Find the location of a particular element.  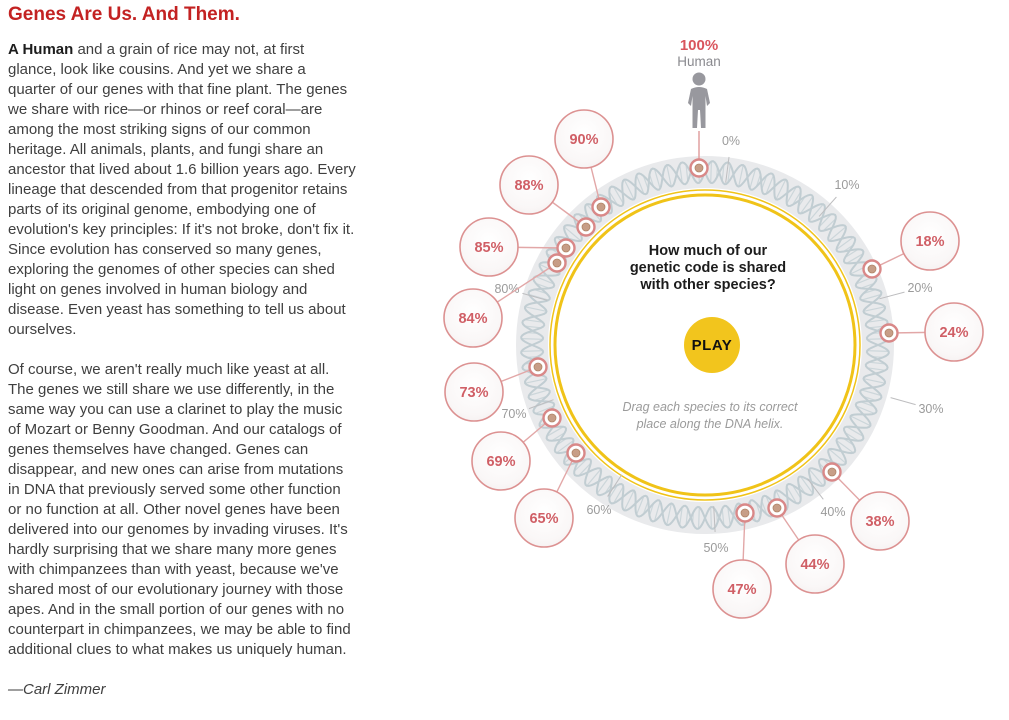

species-bubble-label: 88% is located at coordinates (528, 186).